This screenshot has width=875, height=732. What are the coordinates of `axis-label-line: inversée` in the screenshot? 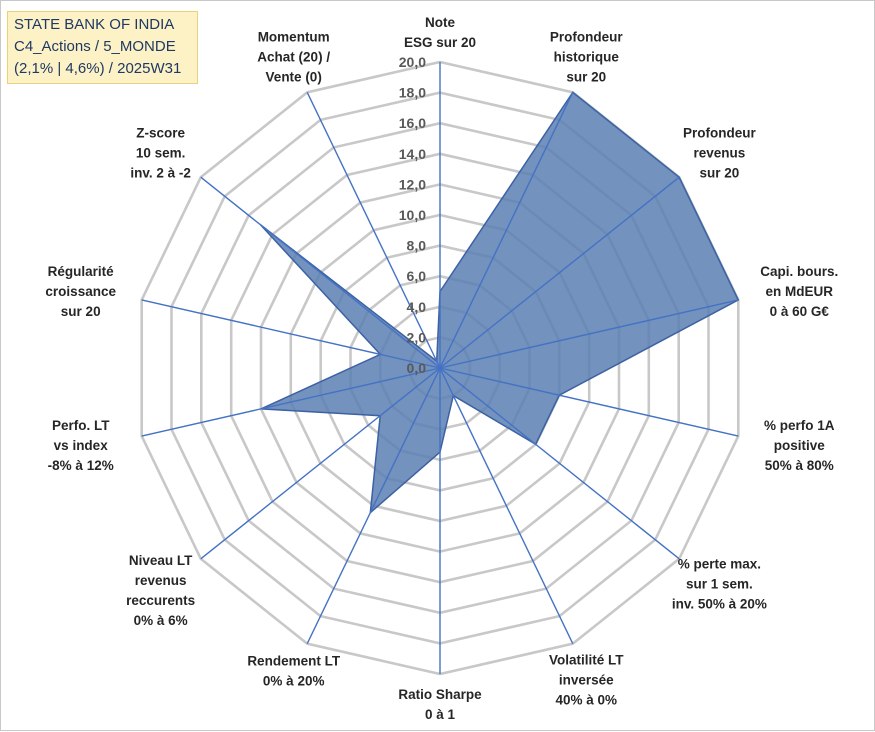 It's located at (586, 680).